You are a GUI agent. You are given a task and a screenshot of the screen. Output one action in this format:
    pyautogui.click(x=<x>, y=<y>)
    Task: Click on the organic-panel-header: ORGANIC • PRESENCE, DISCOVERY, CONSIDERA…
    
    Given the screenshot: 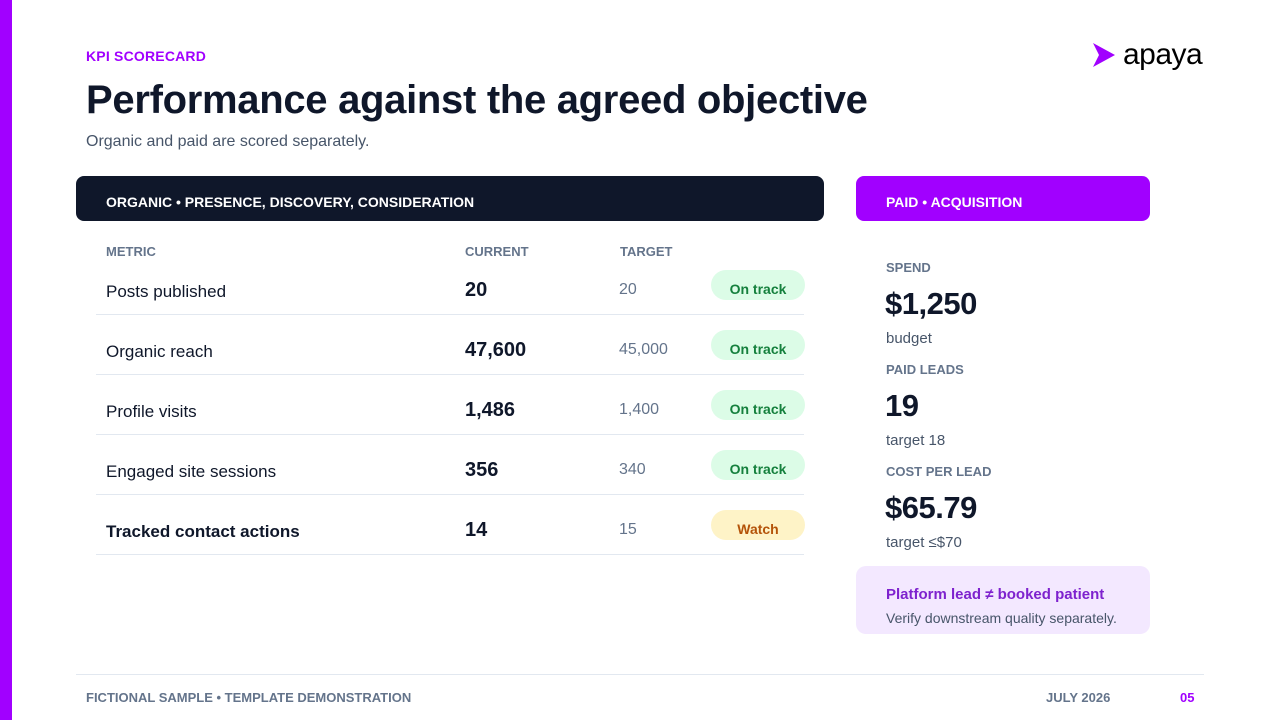 What is the action you would take?
    pyautogui.click(x=450, y=198)
    